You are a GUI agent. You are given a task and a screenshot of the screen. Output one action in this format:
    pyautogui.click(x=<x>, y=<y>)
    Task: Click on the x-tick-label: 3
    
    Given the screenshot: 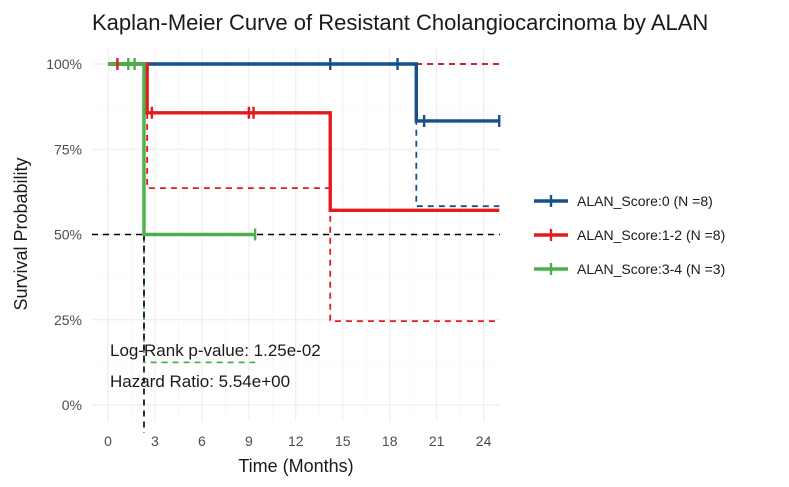 What is the action you would take?
    pyautogui.click(x=155, y=441)
    